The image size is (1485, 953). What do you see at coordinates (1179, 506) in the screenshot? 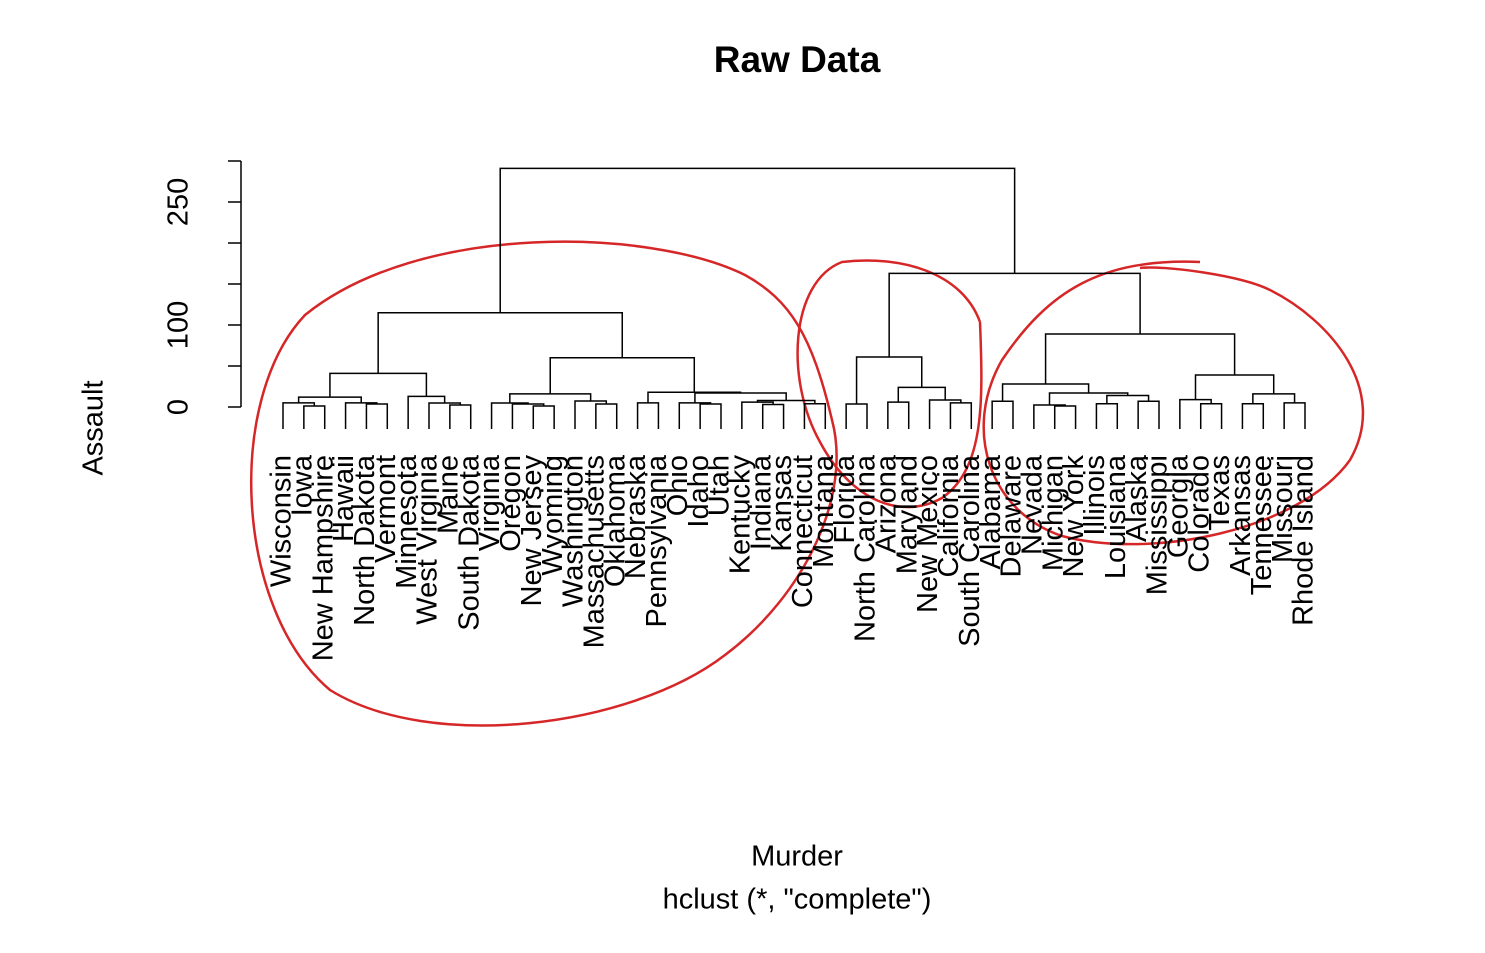
I see `leaf-label: Georgia` at bounding box center [1179, 506].